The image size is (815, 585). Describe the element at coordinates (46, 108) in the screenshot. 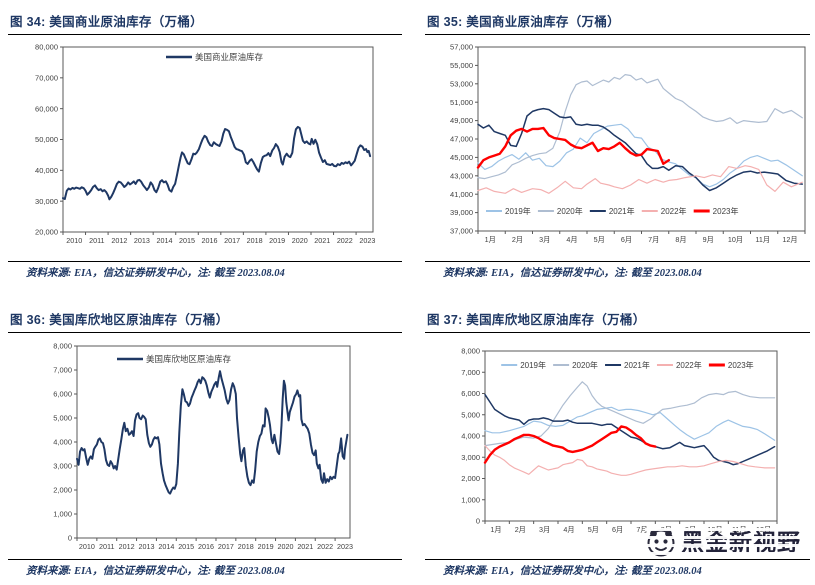

I see `svg-text: 60,000` at that location.